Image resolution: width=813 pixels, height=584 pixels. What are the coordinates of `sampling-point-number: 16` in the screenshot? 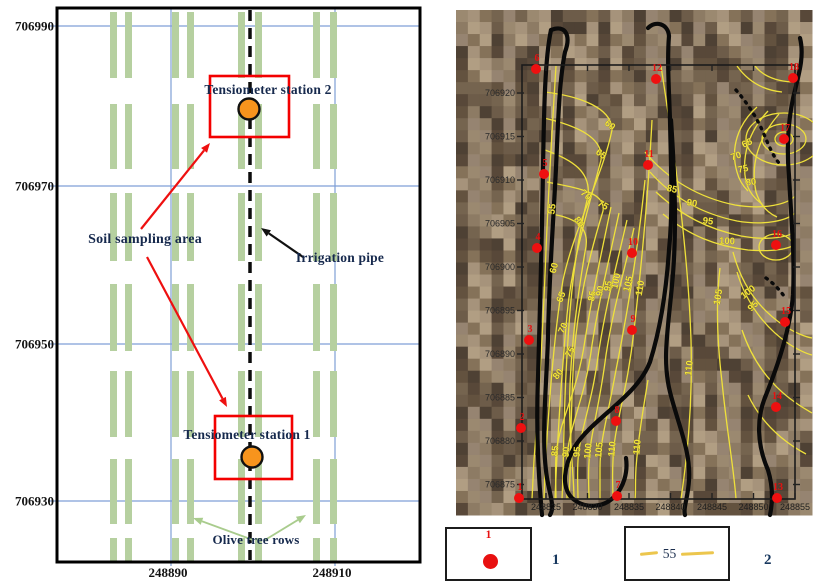 It's located at (777, 234).